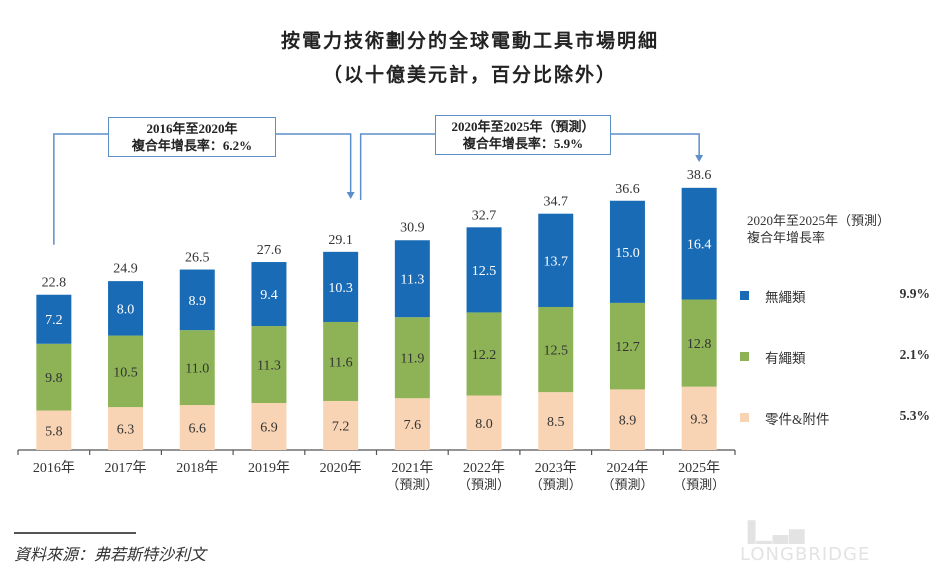 The image size is (940, 580). I want to click on legend-label: 無繩類, so click(785, 297).